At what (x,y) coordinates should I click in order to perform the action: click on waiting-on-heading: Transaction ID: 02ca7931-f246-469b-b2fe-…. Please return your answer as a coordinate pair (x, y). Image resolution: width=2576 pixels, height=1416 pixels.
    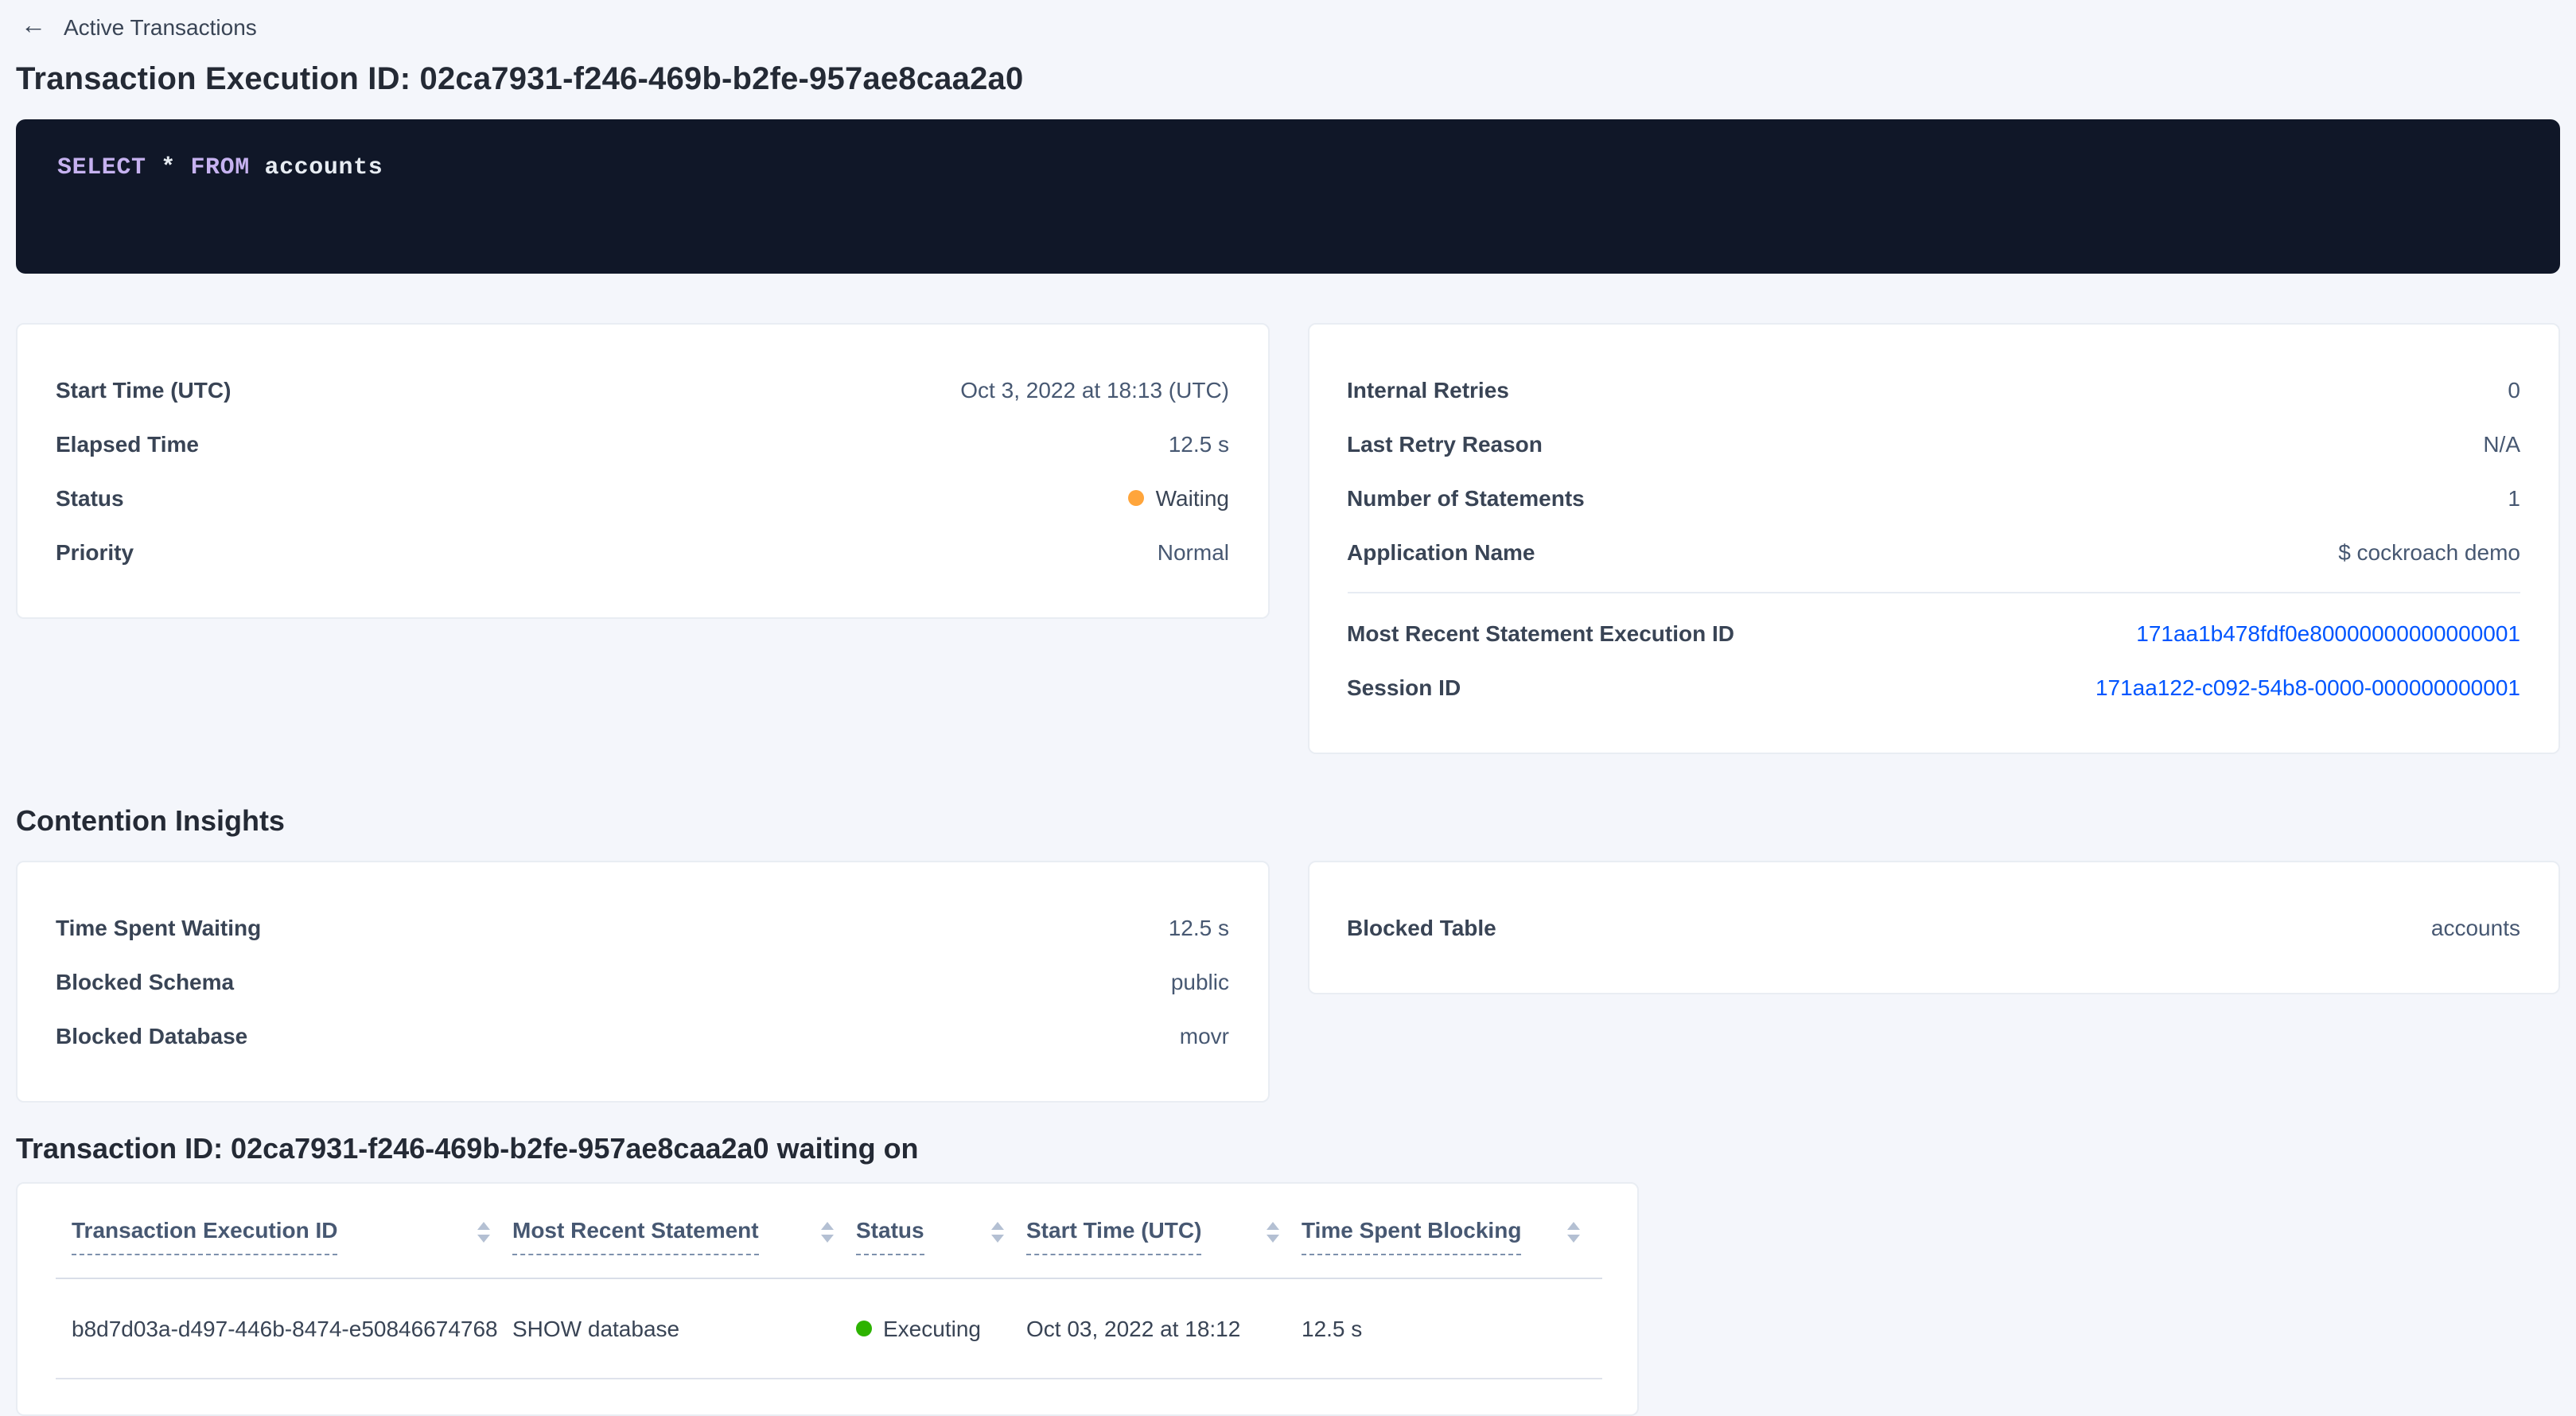
    Looking at the image, I should click on (468, 1149).